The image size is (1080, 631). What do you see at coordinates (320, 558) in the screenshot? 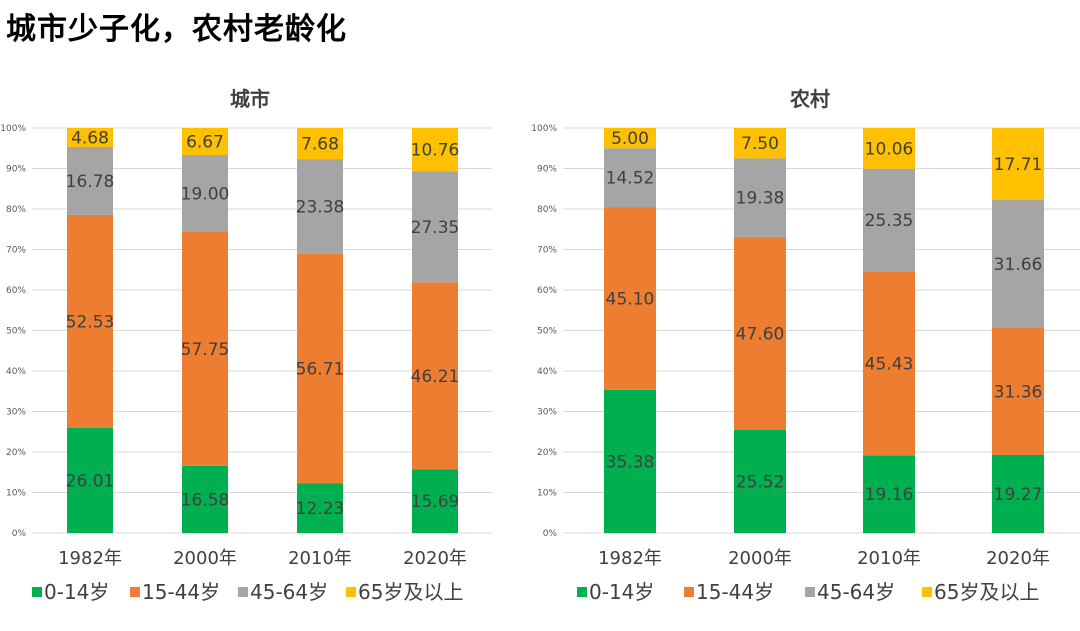
I see `city-x-tick-2: 2010年` at bounding box center [320, 558].